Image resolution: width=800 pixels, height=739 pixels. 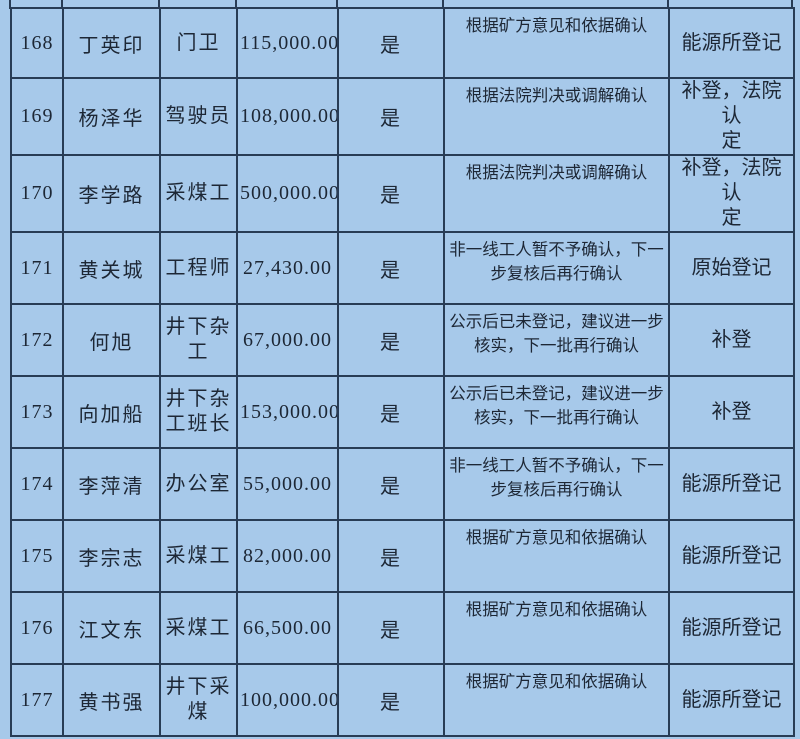 What do you see at coordinates (287, 43) in the screenshot?
I see `cell-amount: 115,000.00` at bounding box center [287, 43].